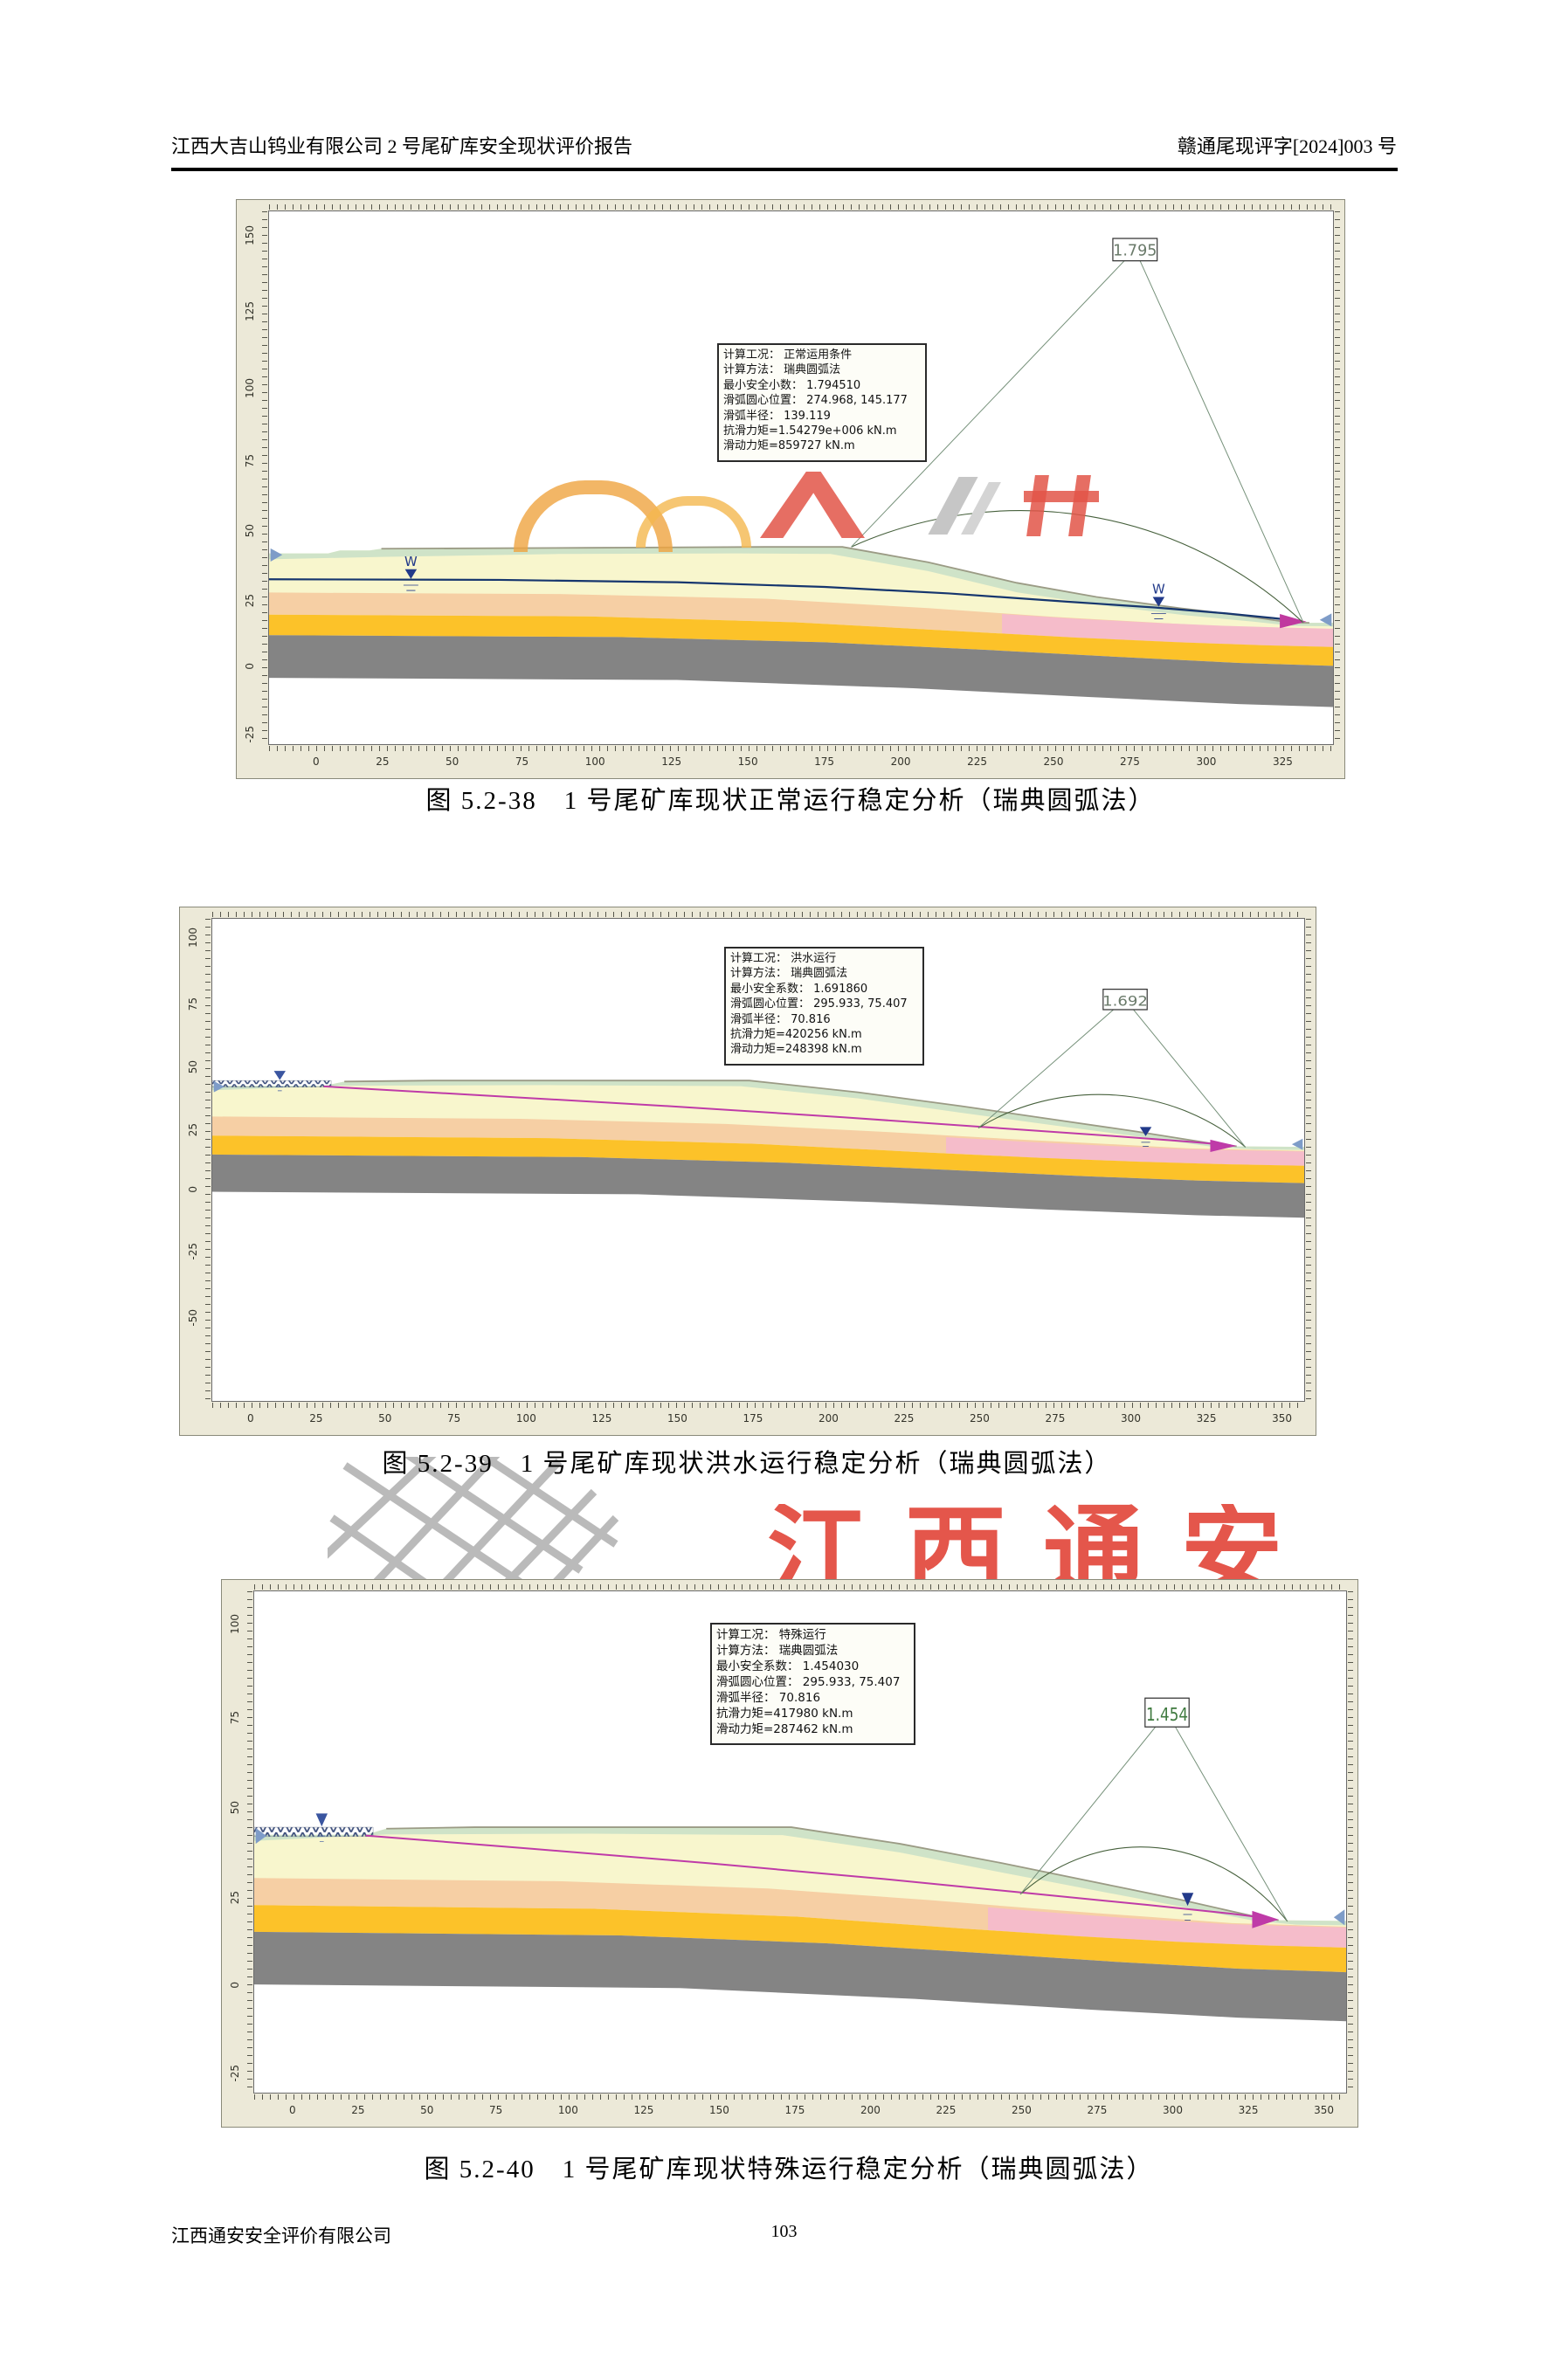 This screenshot has height=2380, width=1568. I want to click on y-tick-label: 125, so click(250, 311).